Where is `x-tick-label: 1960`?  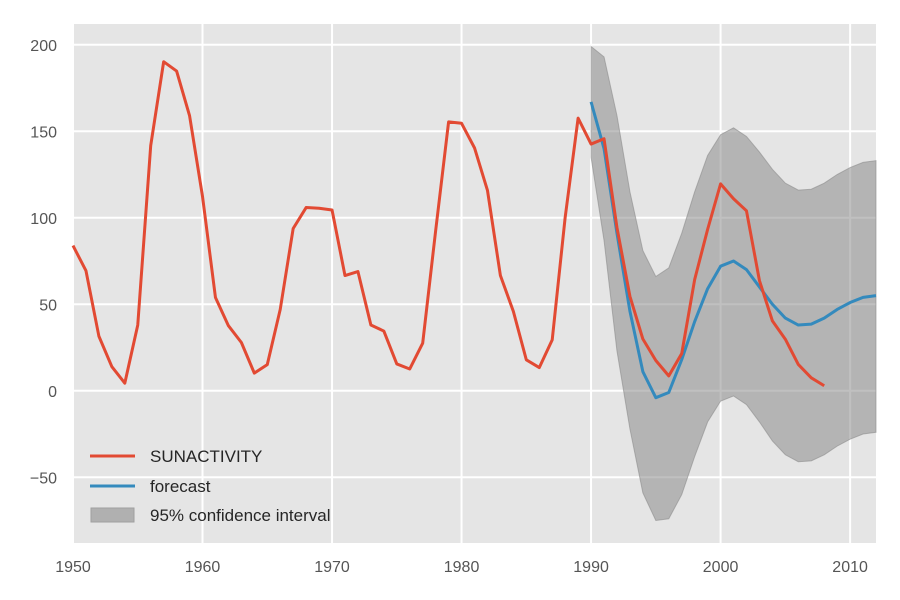 x-tick-label: 1960 is located at coordinates (203, 567).